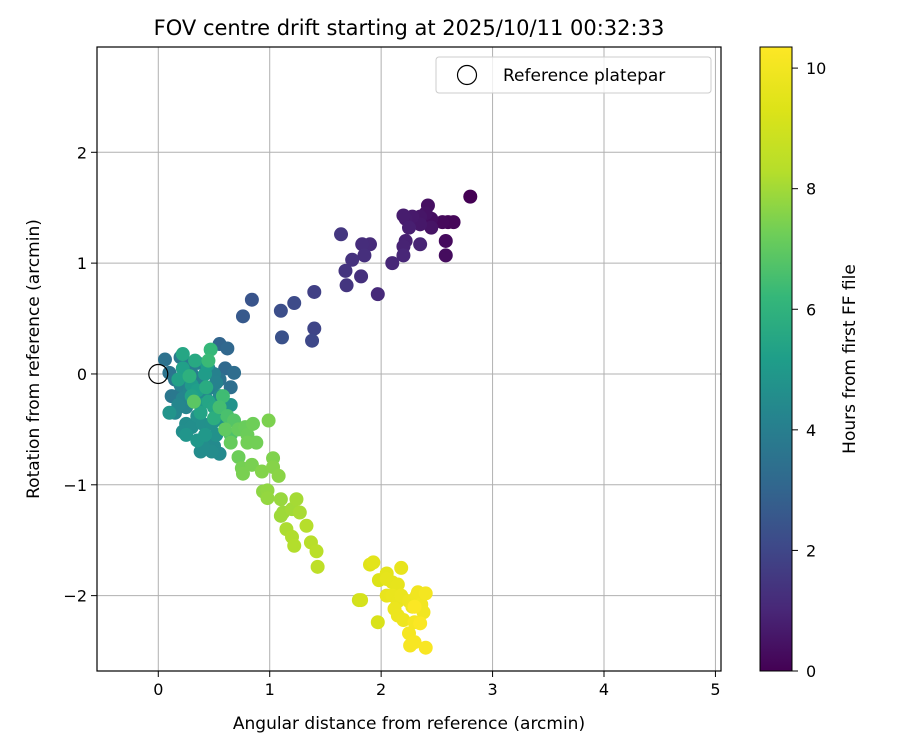  I want to click on reference-marker-layer, so click(158, 374).